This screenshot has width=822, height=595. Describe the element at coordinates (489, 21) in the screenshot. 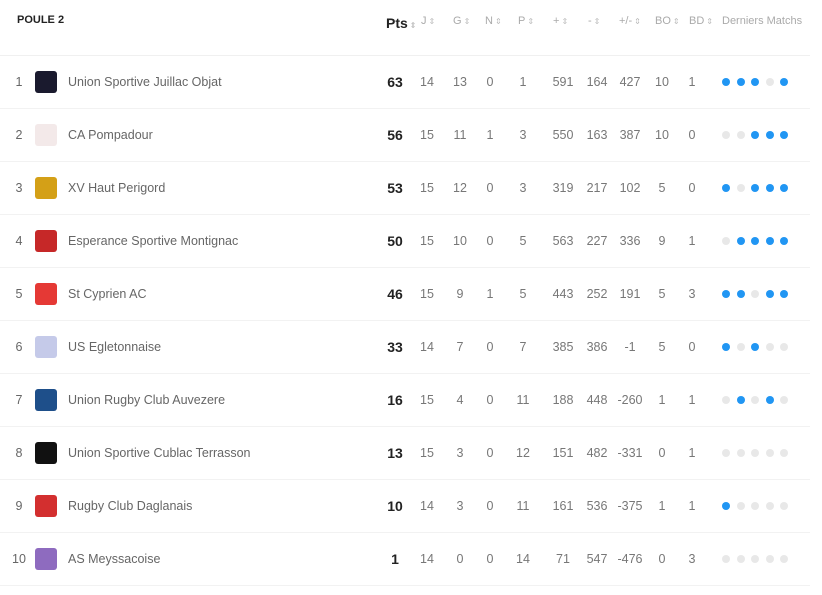

I see `column-header-label: N` at that location.